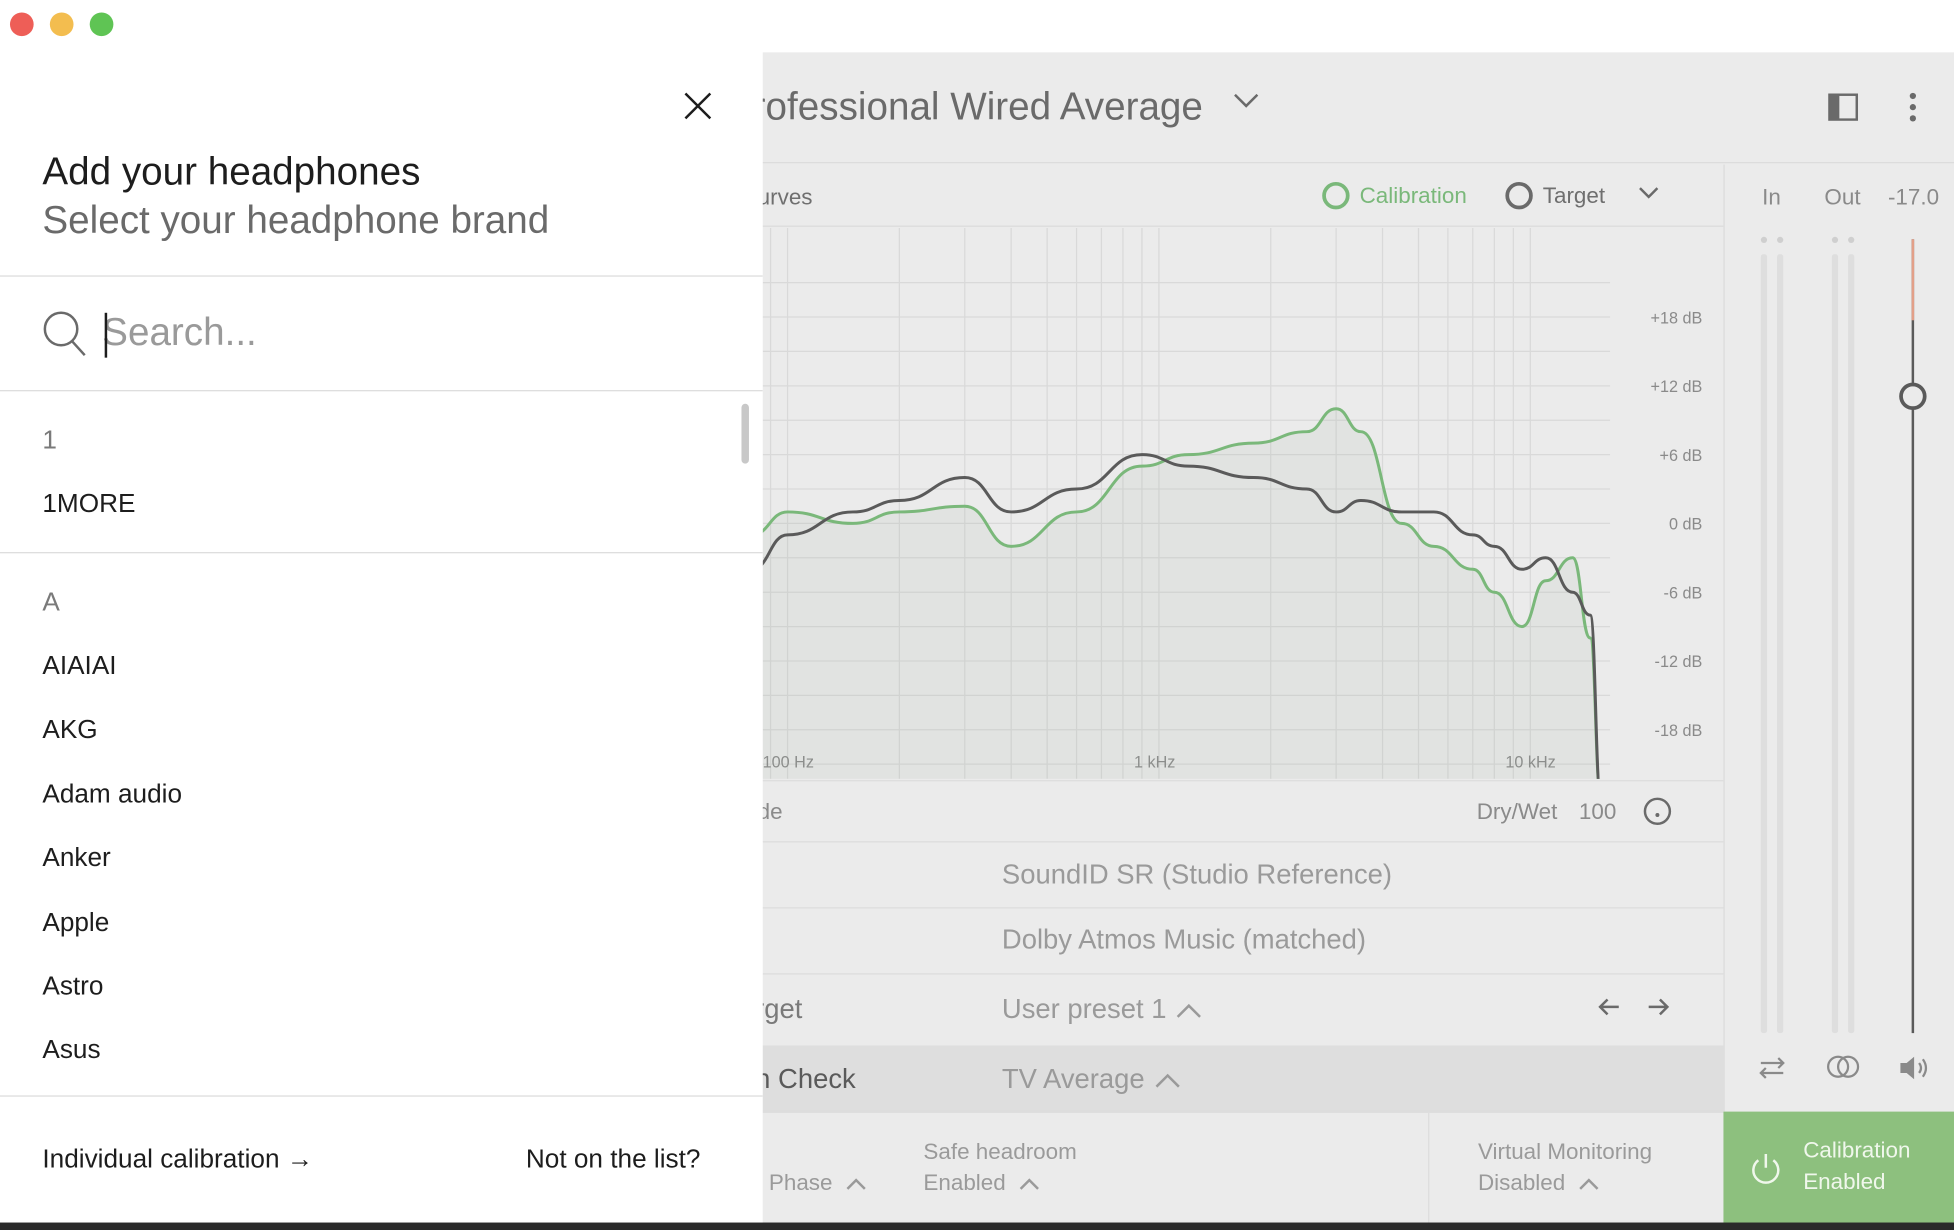 The image size is (1954, 1230). What do you see at coordinates (414, 333) in the screenshot?
I see `search-input` at bounding box center [414, 333].